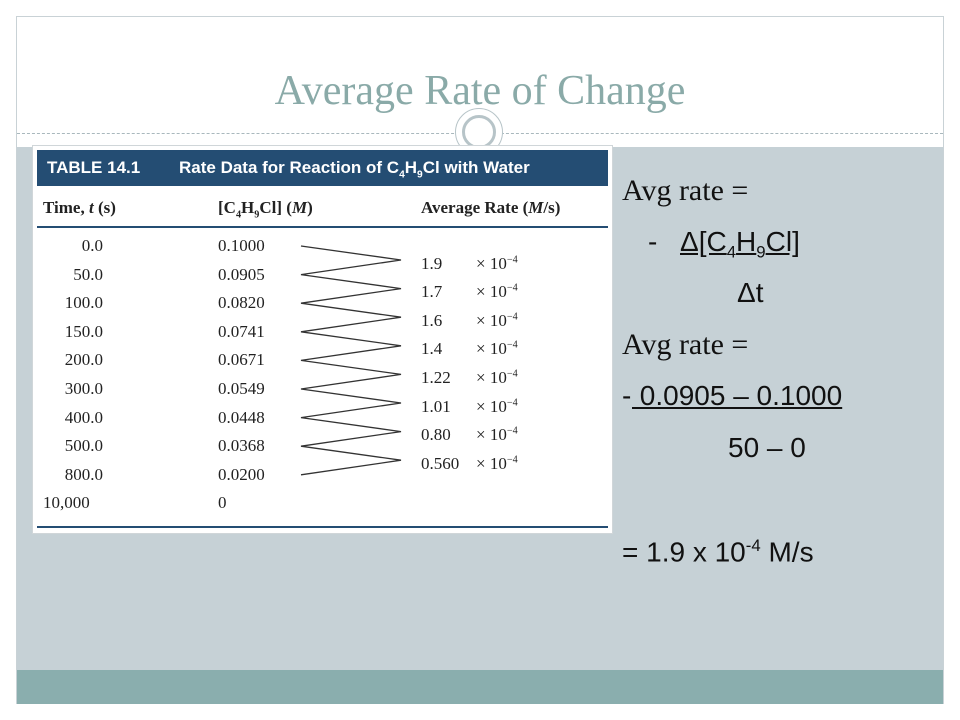 This screenshot has width=960, height=720. What do you see at coordinates (88, 274) in the screenshot?
I see `time-cell: 50.0` at bounding box center [88, 274].